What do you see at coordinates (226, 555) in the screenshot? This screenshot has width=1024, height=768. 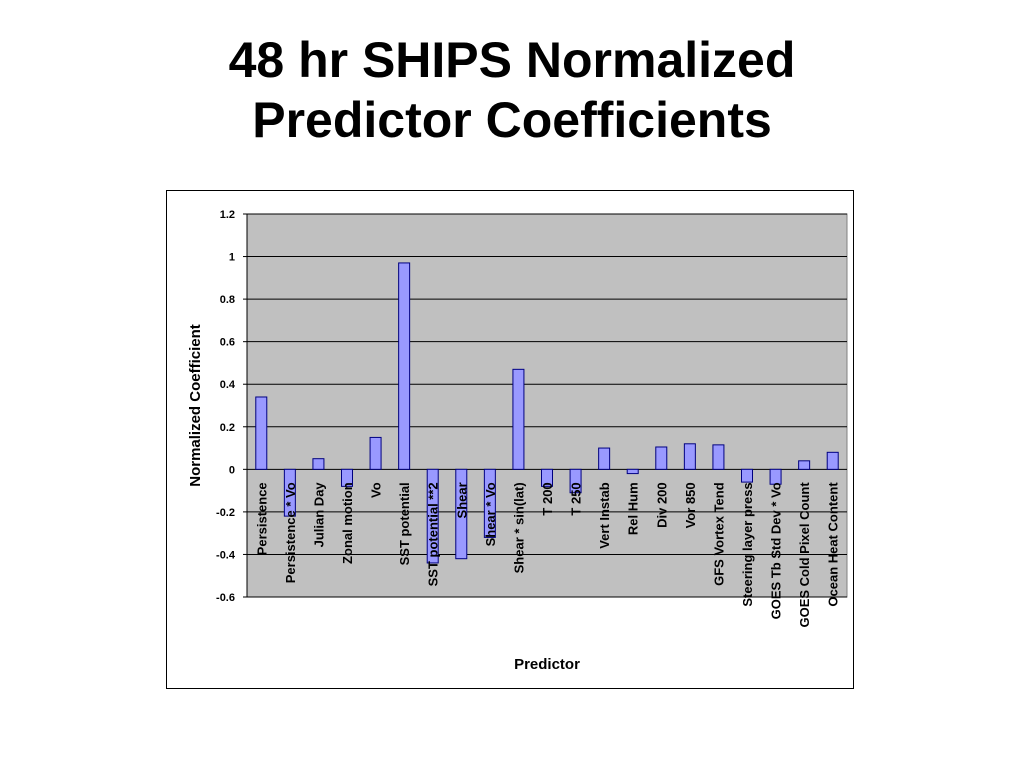 I see `y-tick-label: -0.4` at bounding box center [226, 555].